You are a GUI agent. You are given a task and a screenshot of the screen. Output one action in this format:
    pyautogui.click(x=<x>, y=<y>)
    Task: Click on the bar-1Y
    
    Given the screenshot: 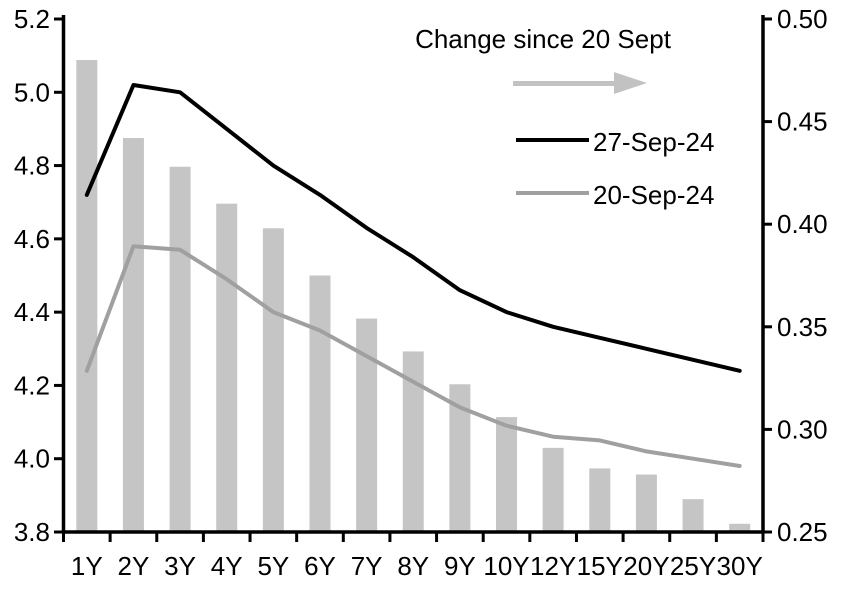 What is the action you would take?
    pyautogui.click(x=87, y=295)
    